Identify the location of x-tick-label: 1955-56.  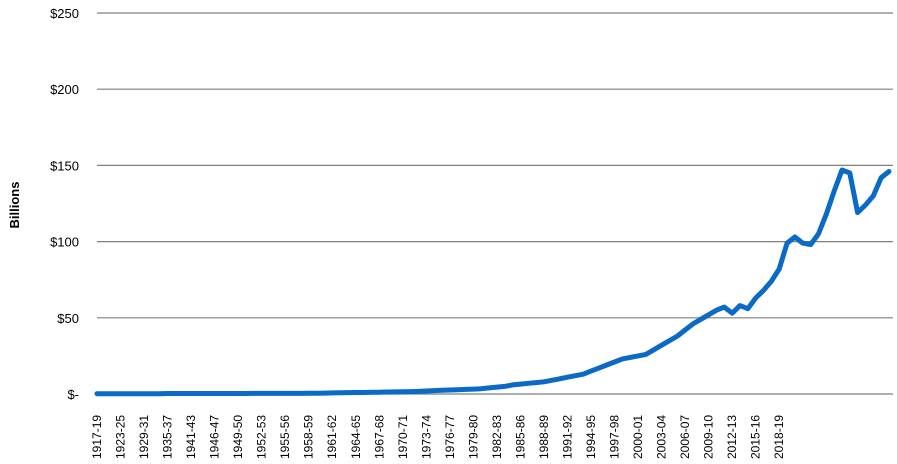
(285, 437).